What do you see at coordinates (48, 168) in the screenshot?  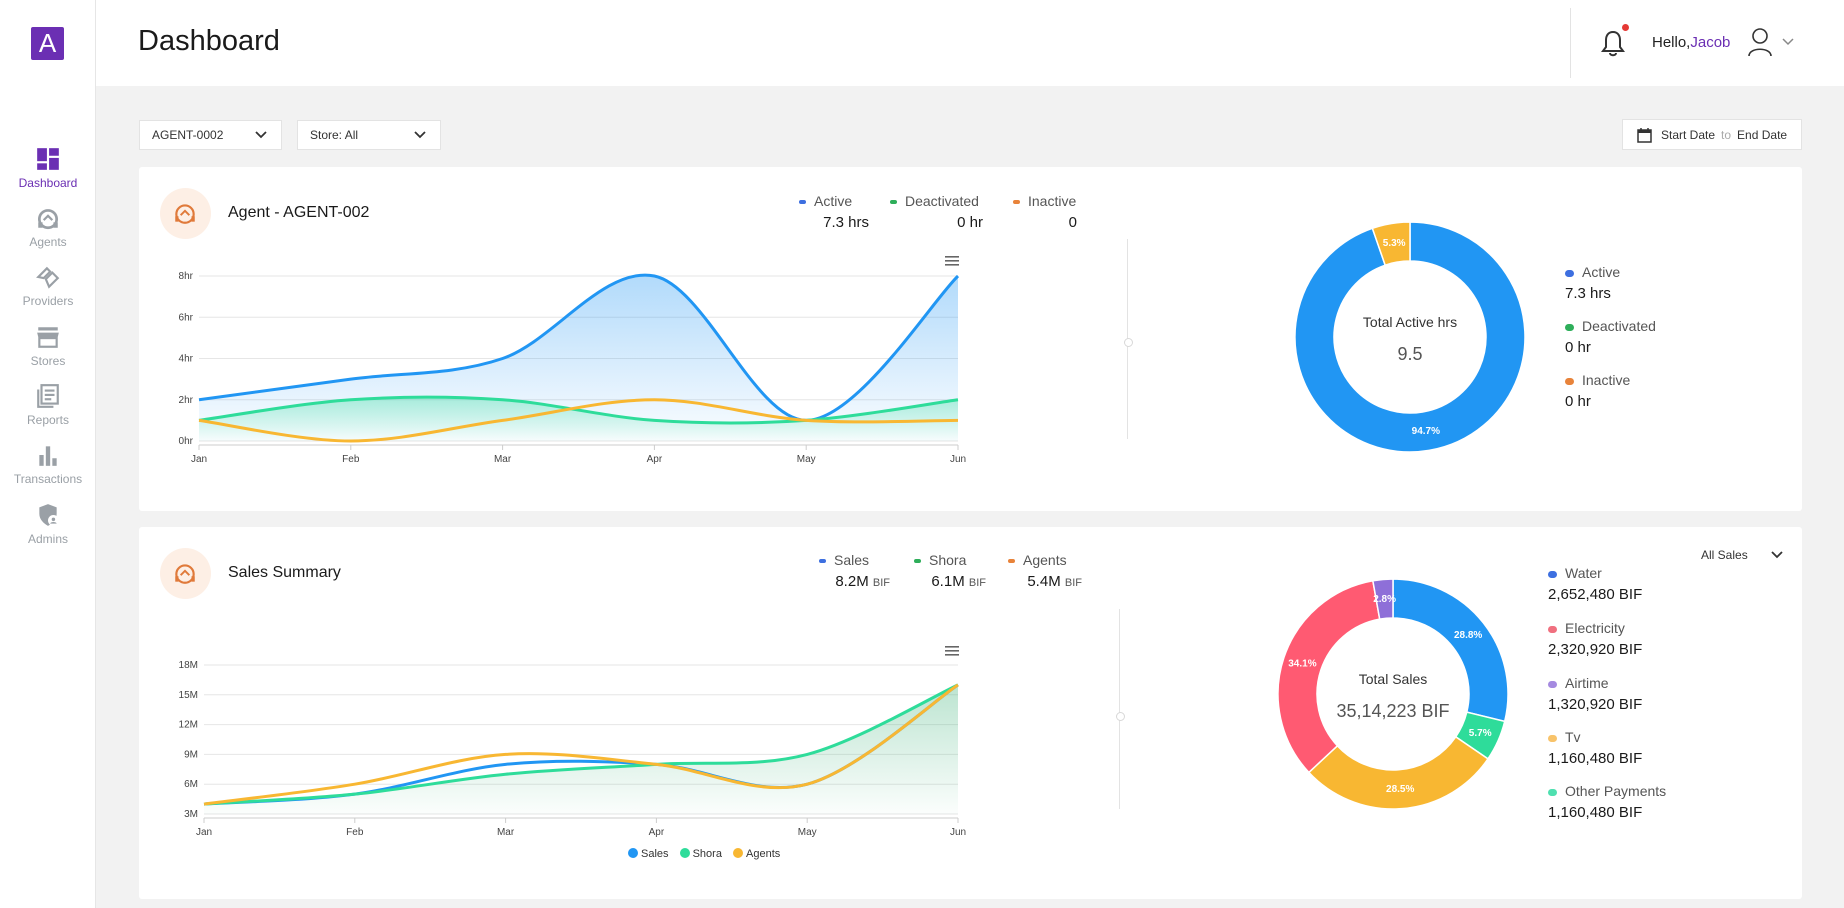 I see `sidebar-item-dashboard: Dashboard` at bounding box center [48, 168].